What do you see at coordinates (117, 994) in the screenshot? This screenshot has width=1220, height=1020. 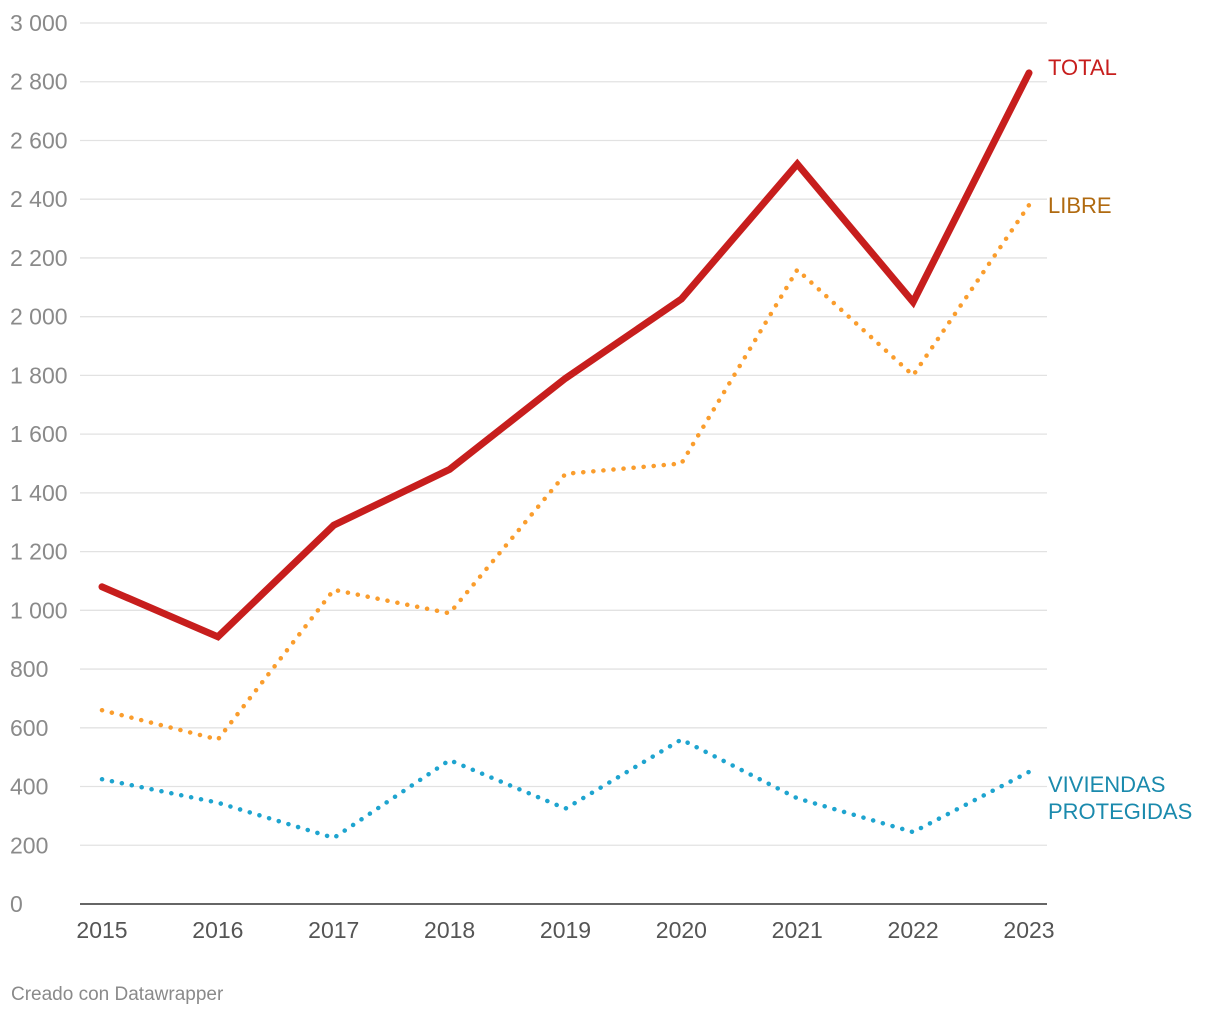 I see `footer-credit: Creado con Datawrapper` at bounding box center [117, 994].